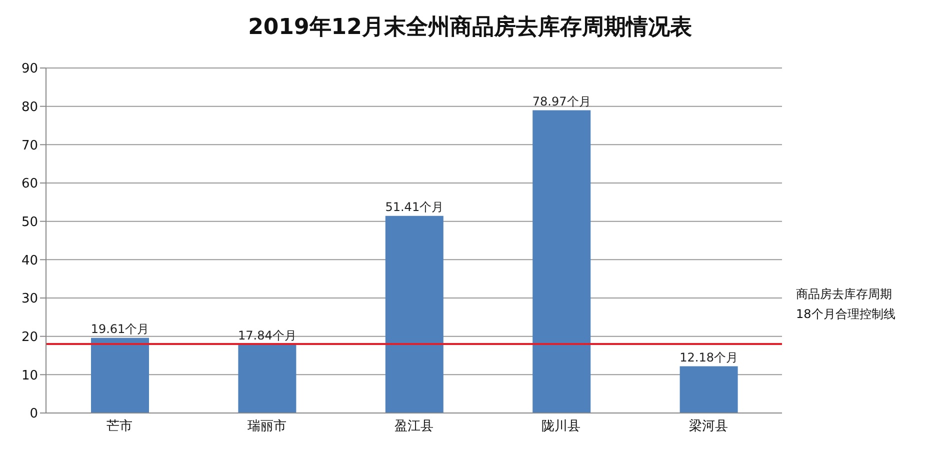 The width and height of the screenshot is (940, 451). Describe the element at coordinates (29, 222) in the screenshot. I see `y-tick-label: 50` at that location.